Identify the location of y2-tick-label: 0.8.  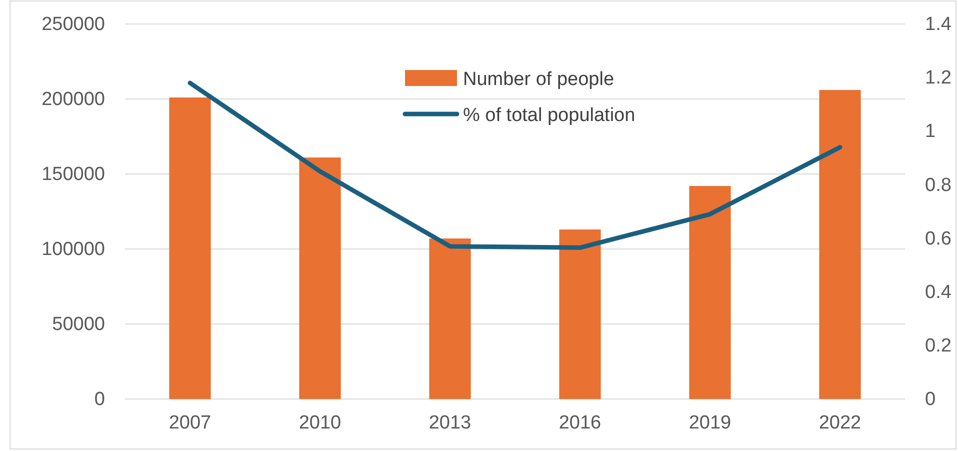
(938, 185).